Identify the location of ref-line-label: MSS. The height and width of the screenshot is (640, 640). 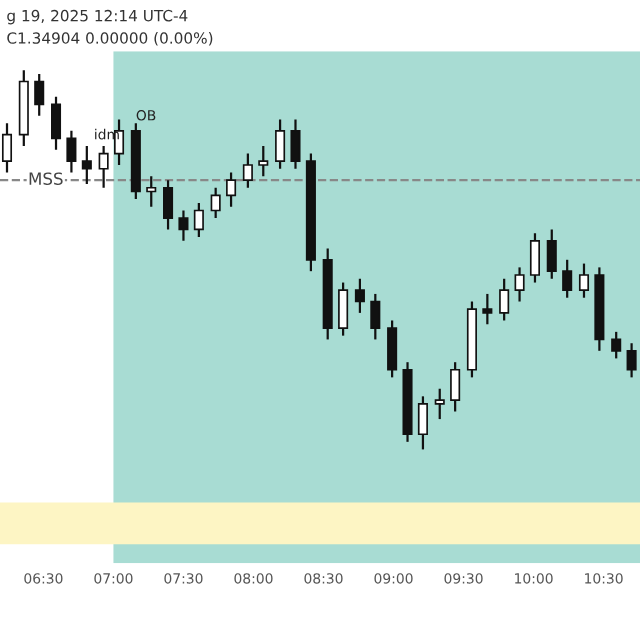
(46, 178).